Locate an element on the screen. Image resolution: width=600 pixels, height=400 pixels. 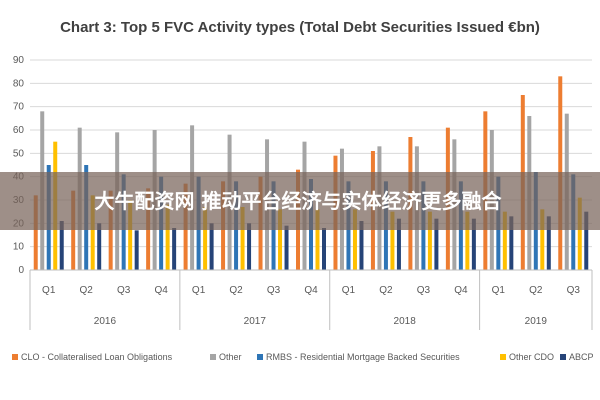
year-label: 2018 is located at coordinates (405, 321).